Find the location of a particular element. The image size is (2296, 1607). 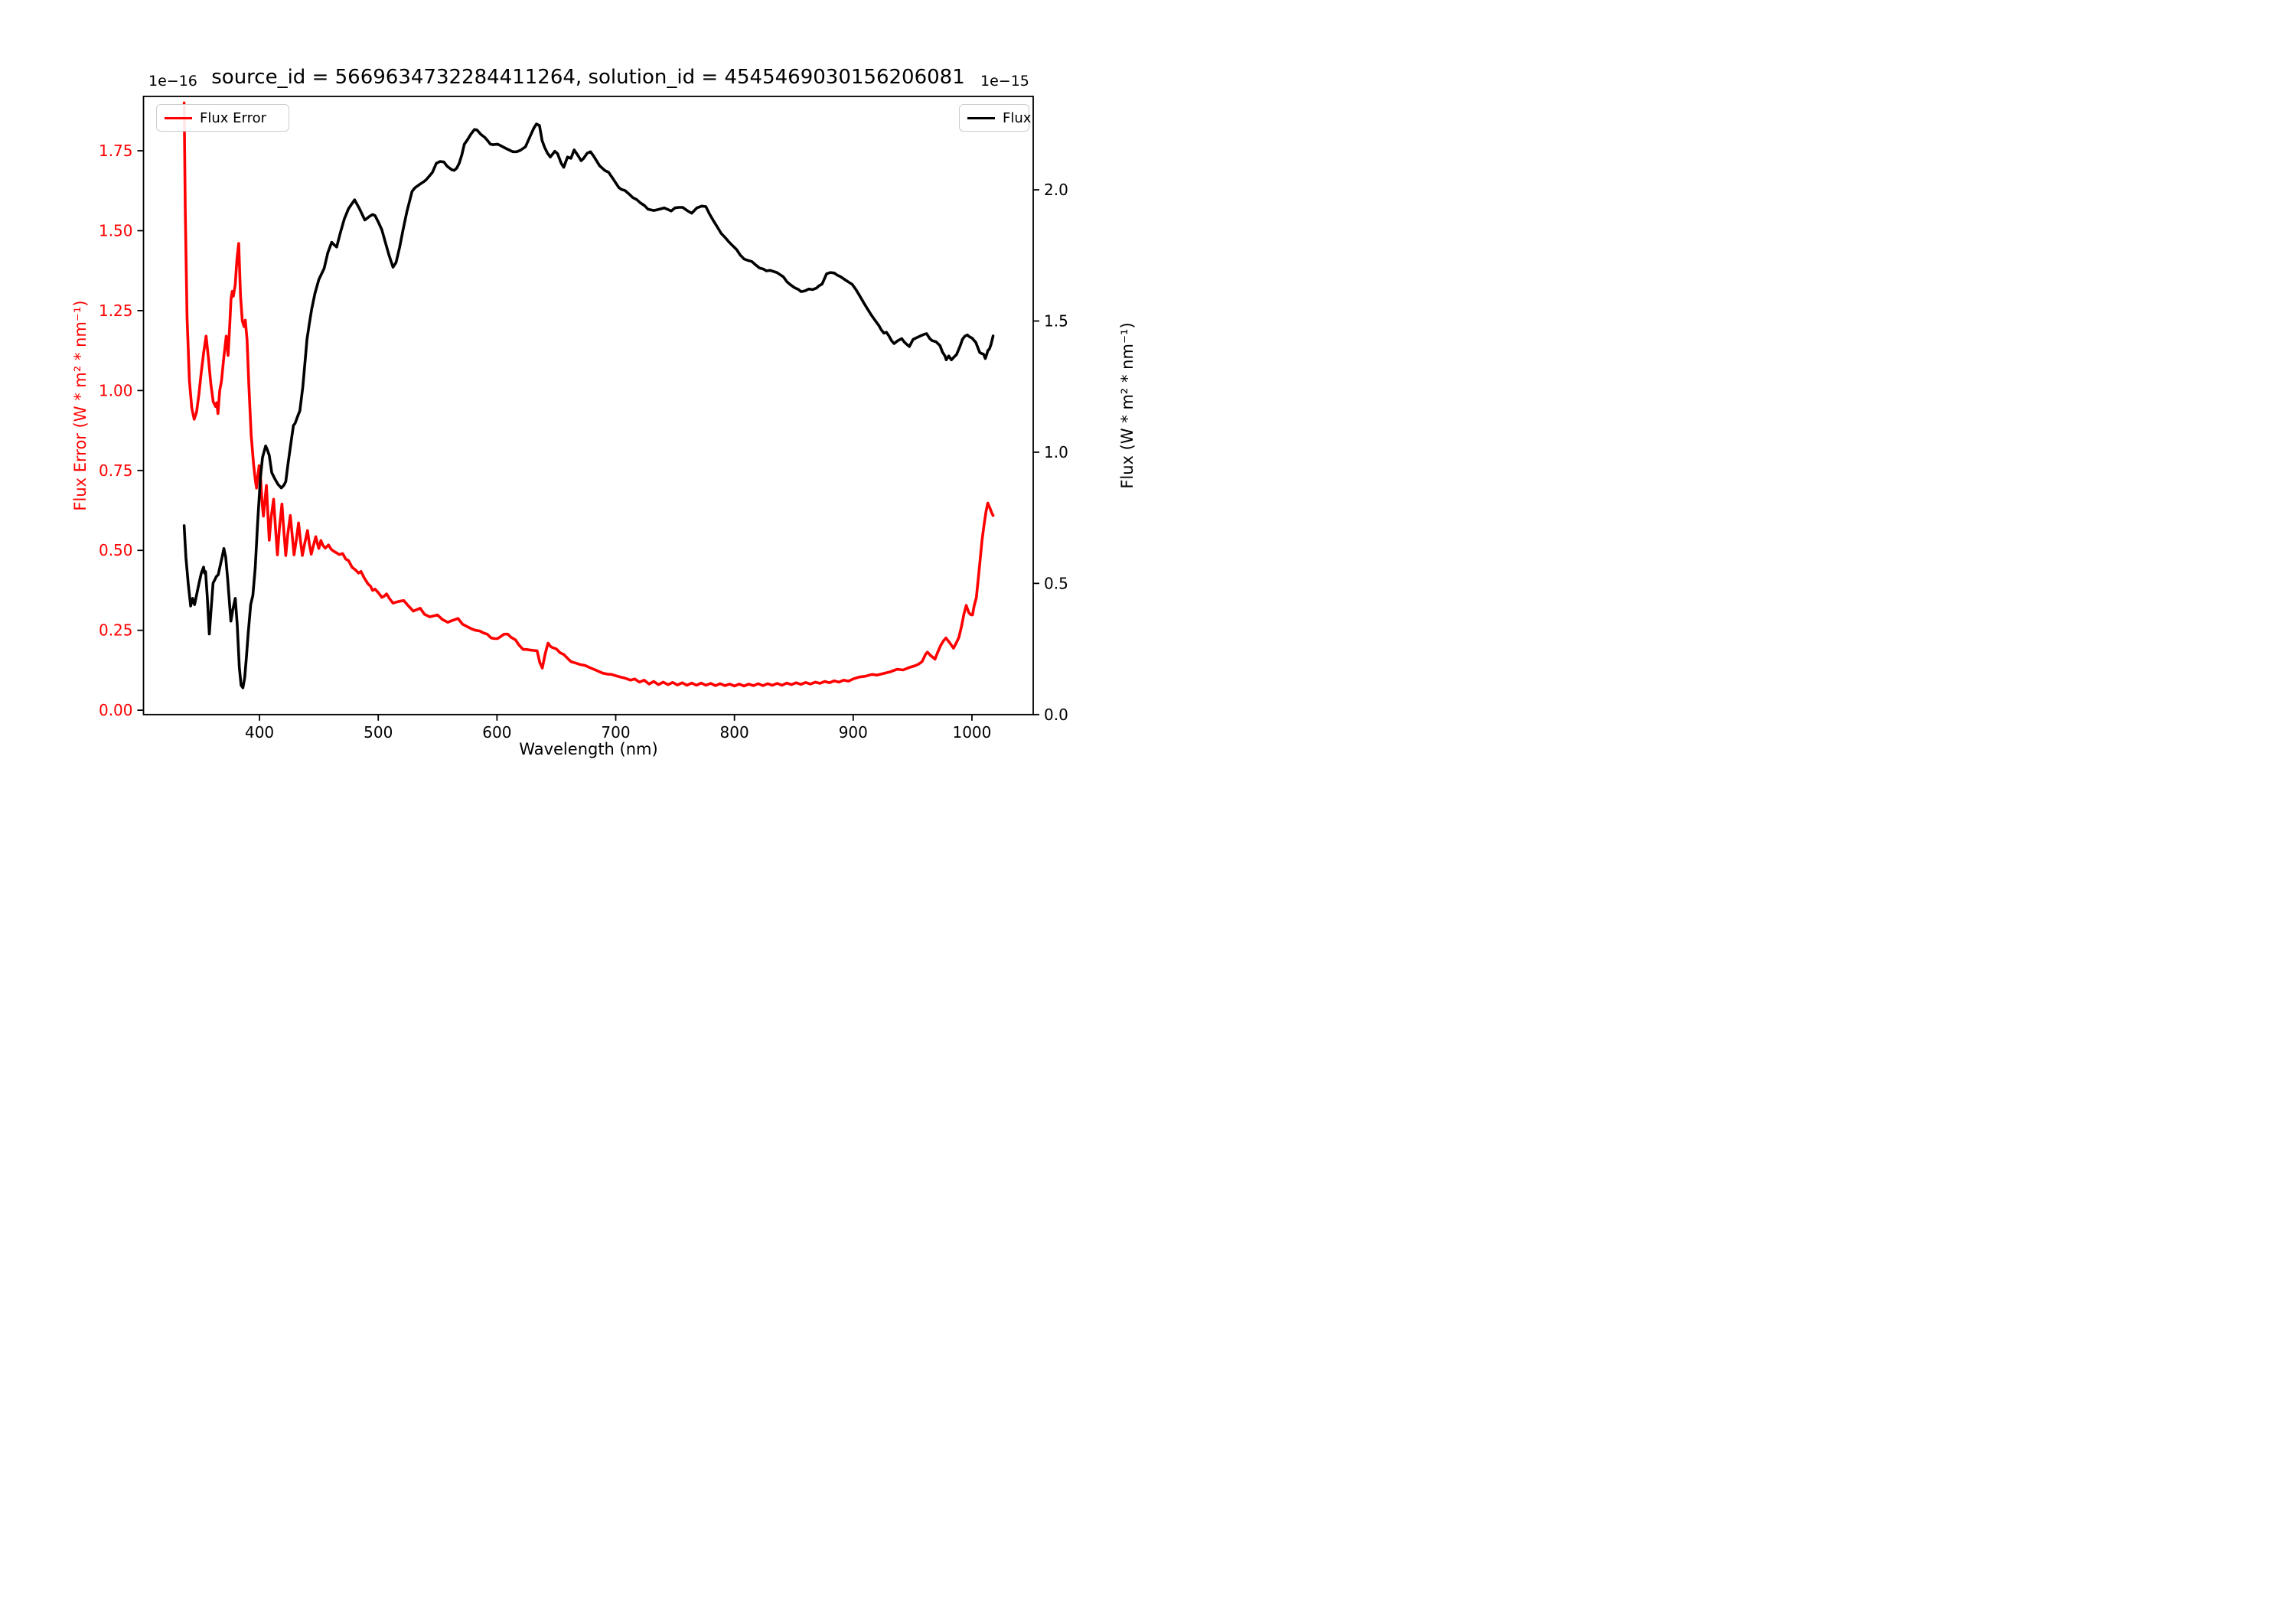

flux-curve is located at coordinates (588, 405).